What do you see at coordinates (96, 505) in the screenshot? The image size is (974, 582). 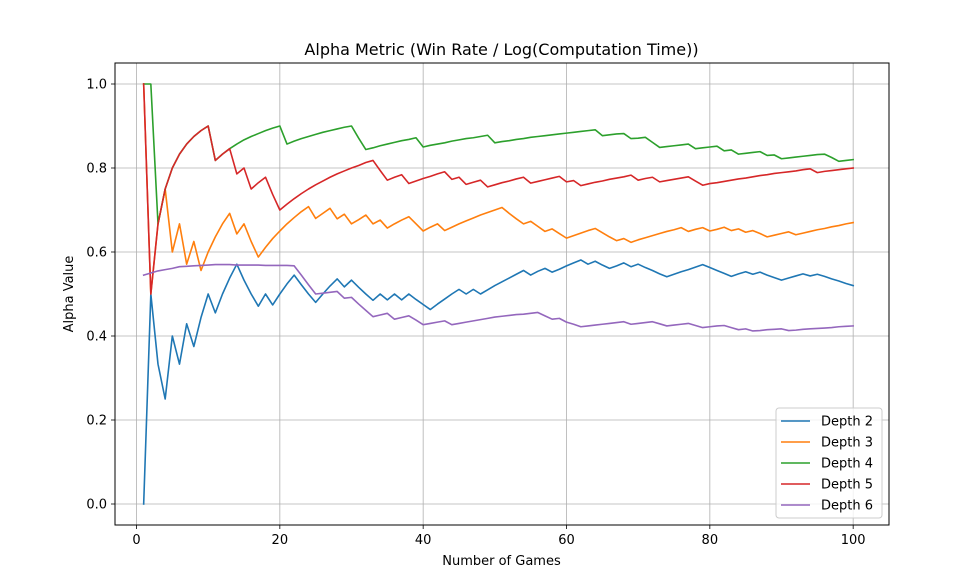 I see `y-tick-label: 0.0` at bounding box center [96, 505].